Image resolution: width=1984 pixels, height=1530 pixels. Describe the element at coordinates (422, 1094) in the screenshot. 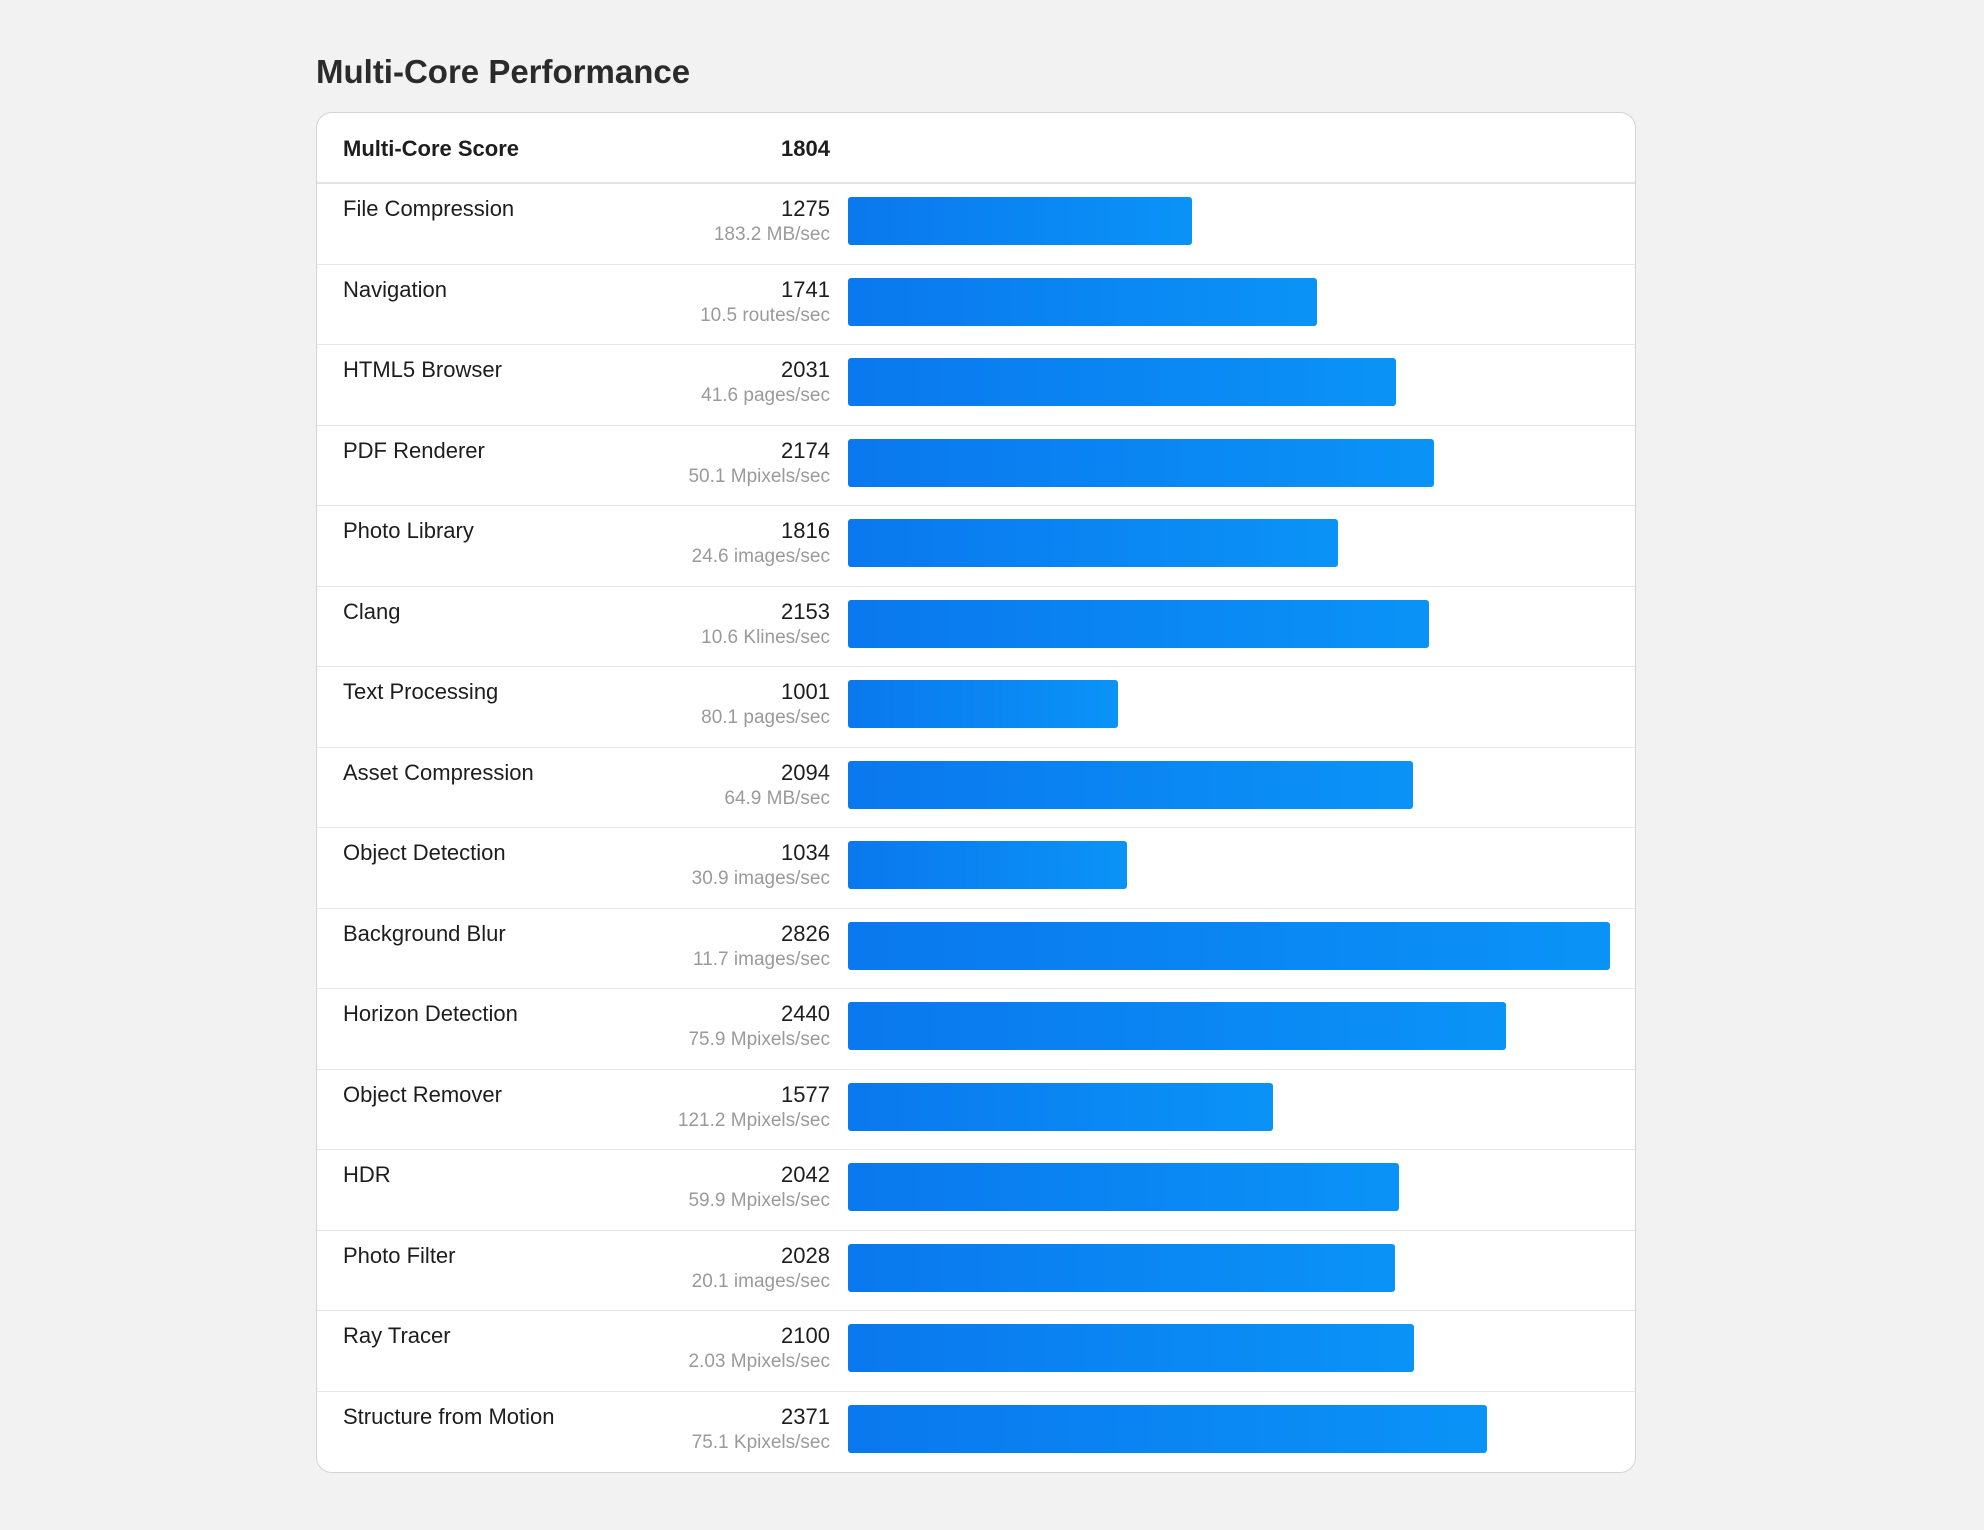

I see `benchmark-name: Object Remover` at that location.